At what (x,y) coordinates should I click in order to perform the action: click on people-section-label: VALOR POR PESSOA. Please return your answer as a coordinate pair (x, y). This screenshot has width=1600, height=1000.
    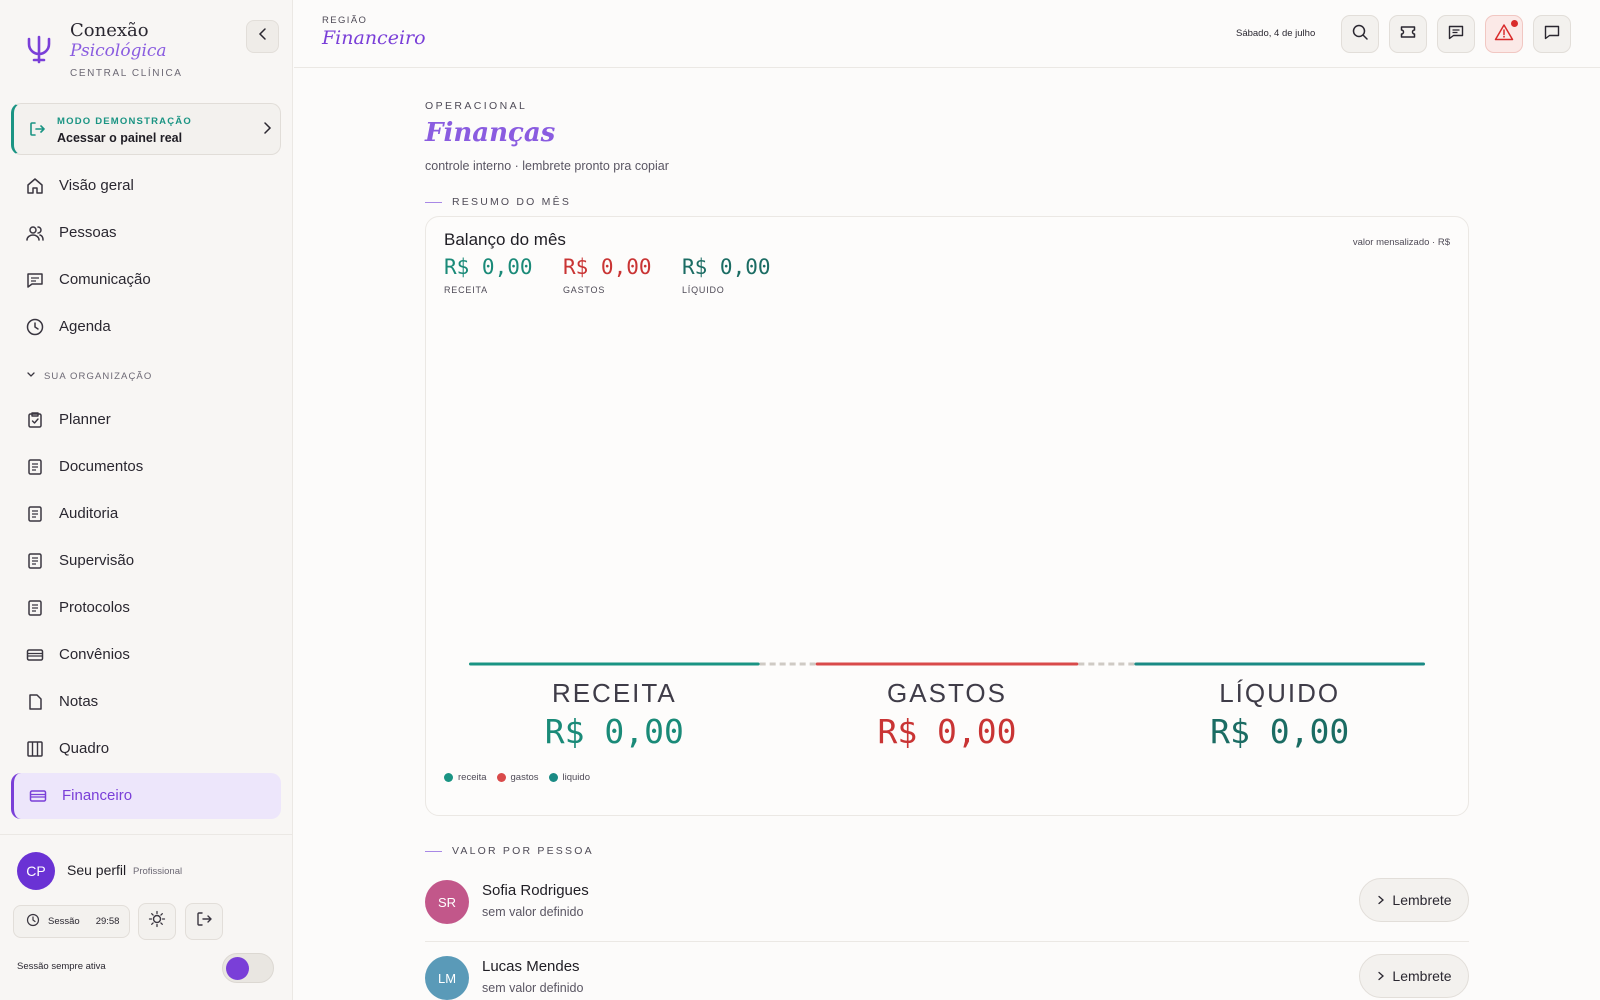
    Looking at the image, I should click on (509, 851).